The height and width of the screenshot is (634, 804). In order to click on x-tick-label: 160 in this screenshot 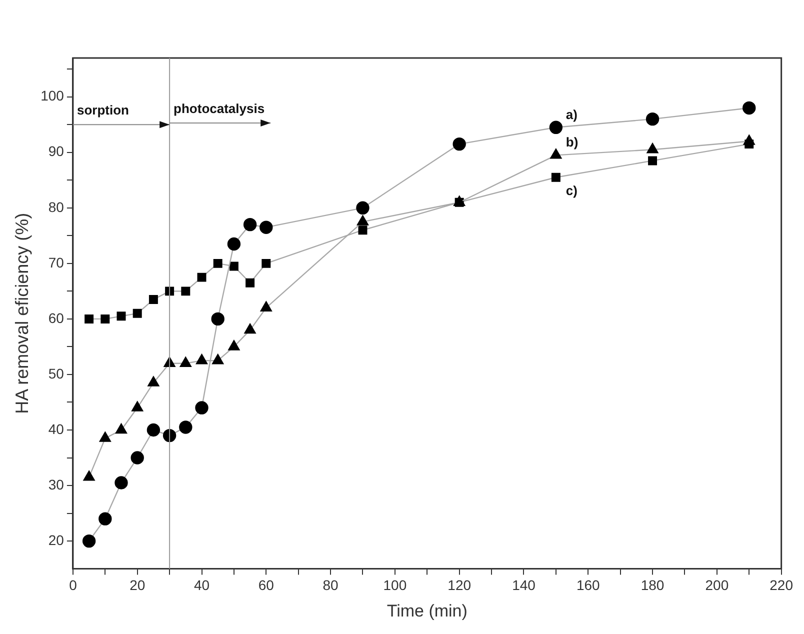, I will do `click(588, 585)`.